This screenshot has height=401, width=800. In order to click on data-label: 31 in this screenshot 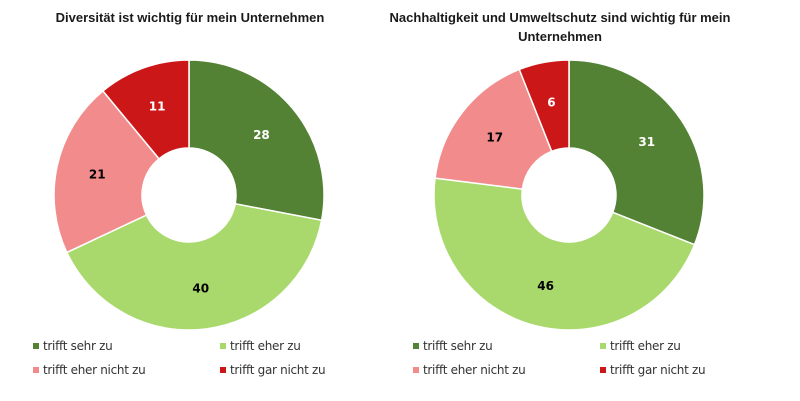, I will do `click(646, 142)`.